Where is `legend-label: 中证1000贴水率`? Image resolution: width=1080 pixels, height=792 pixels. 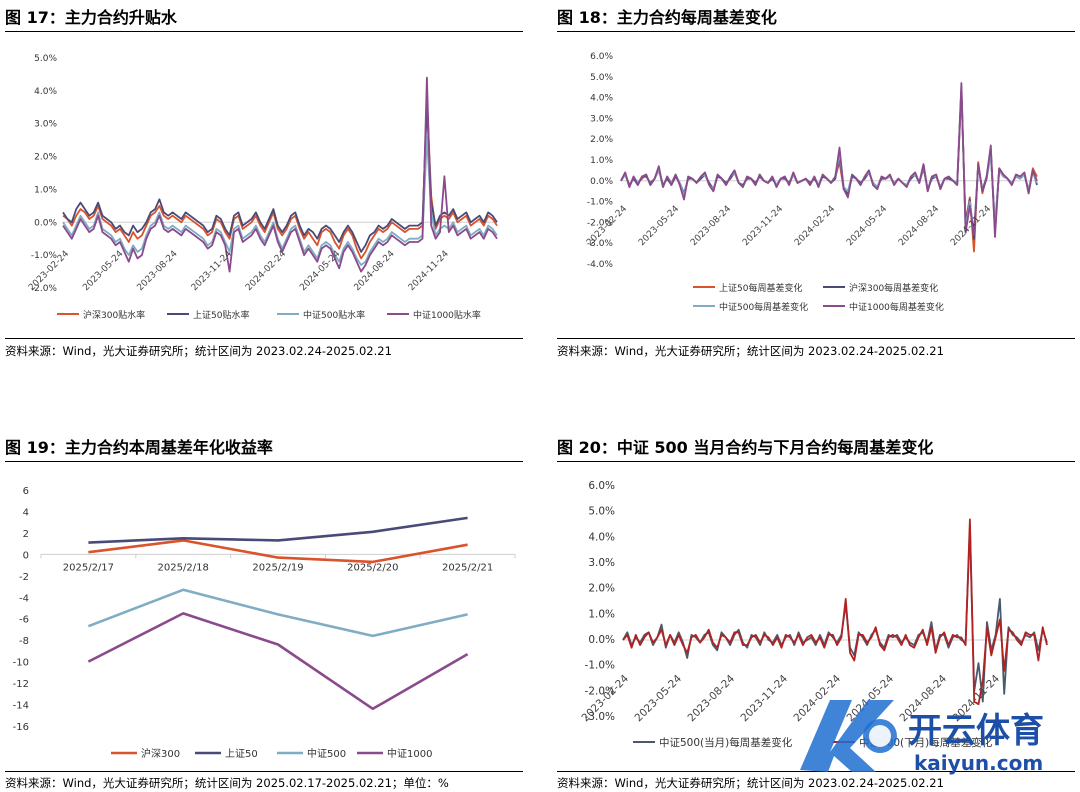
legend-label: 中证1000贴水率 is located at coordinates (447, 315).